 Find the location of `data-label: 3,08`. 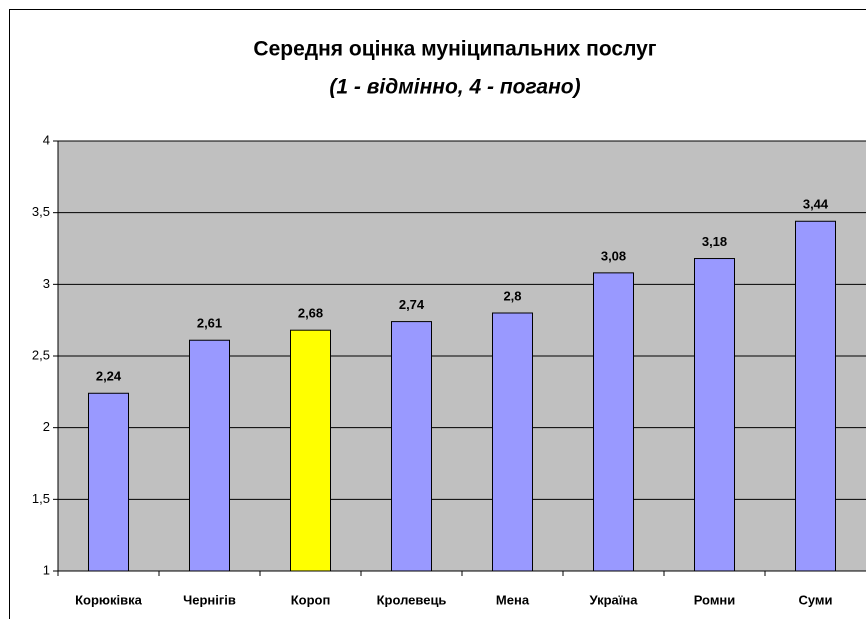

data-label: 3,08 is located at coordinates (613, 255).